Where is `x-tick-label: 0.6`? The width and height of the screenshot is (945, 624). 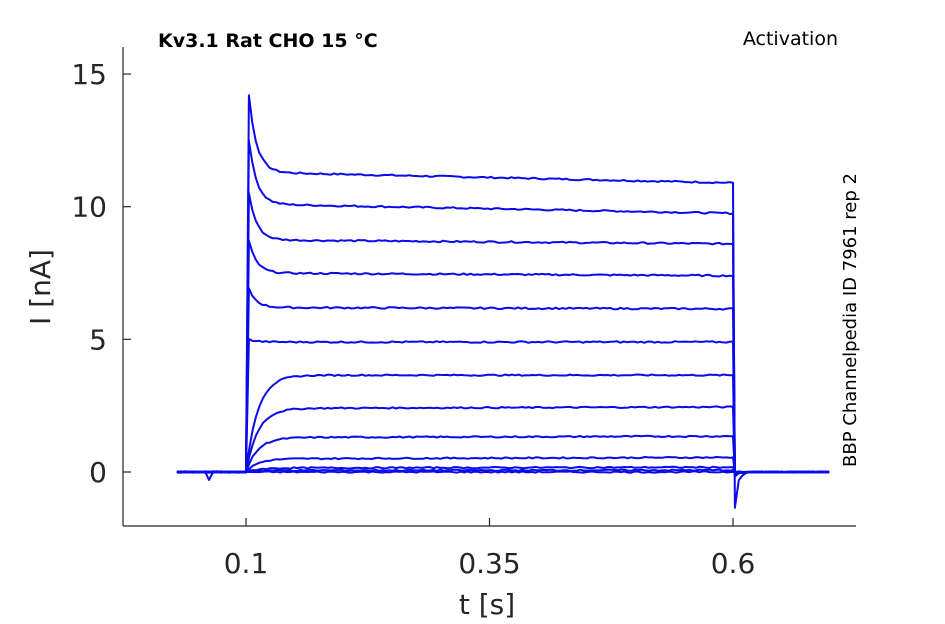
x-tick-label: 0.6 is located at coordinates (733, 563).